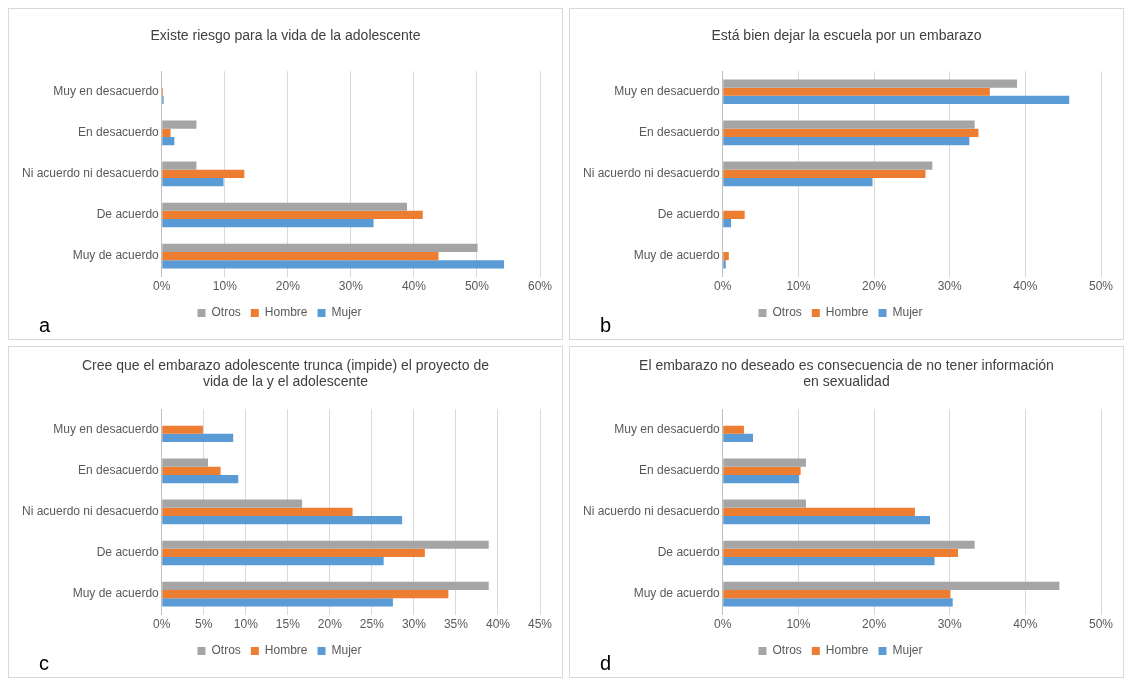  I want to click on chart-title: El embarazo no deseado es consecuencia de no tener información en sexualidad, so click(846, 373).